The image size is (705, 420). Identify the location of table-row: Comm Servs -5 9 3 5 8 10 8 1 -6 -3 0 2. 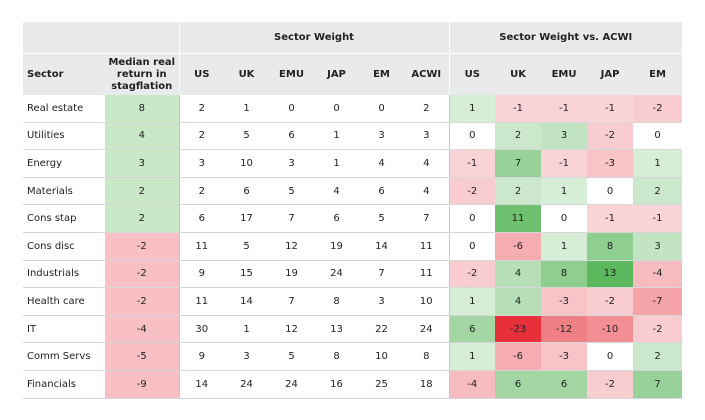
(353, 356).